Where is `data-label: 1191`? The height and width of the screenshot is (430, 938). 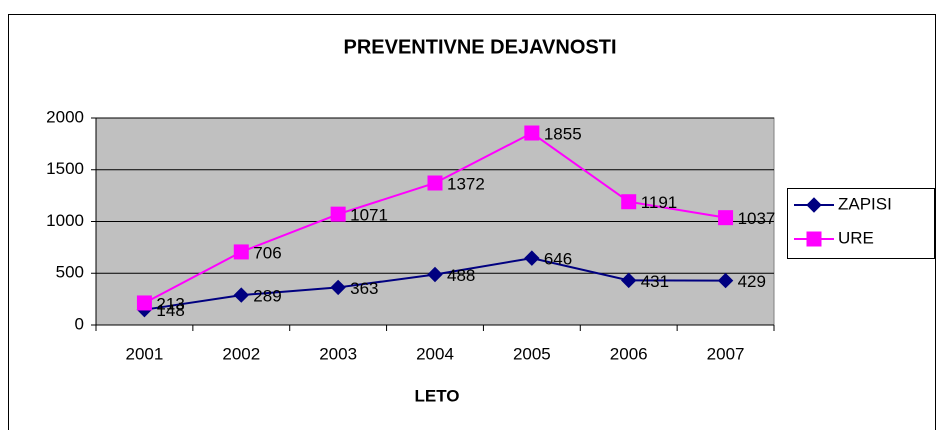
data-label: 1191 is located at coordinates (659, 202).